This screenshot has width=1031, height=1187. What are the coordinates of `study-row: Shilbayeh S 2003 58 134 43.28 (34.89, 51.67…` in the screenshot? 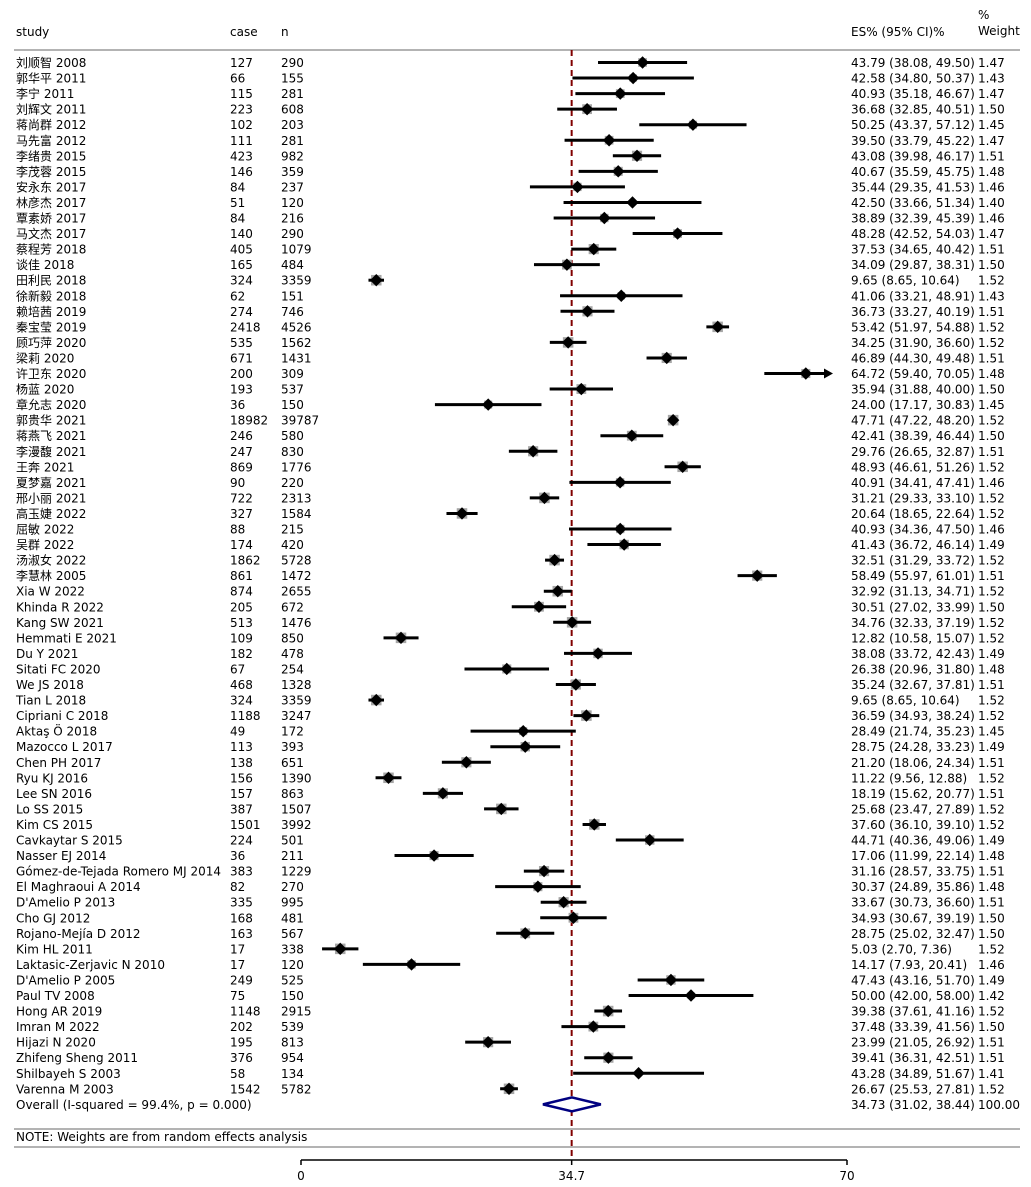 It's located at (510, 1074).